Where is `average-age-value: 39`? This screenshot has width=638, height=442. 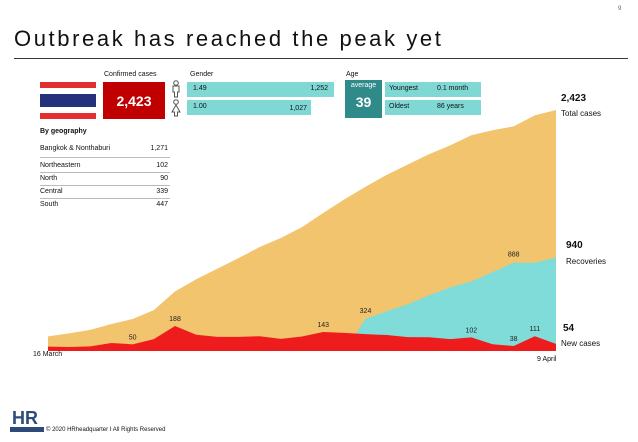 average-age-value: 39 is located at coordinates (363, 102).